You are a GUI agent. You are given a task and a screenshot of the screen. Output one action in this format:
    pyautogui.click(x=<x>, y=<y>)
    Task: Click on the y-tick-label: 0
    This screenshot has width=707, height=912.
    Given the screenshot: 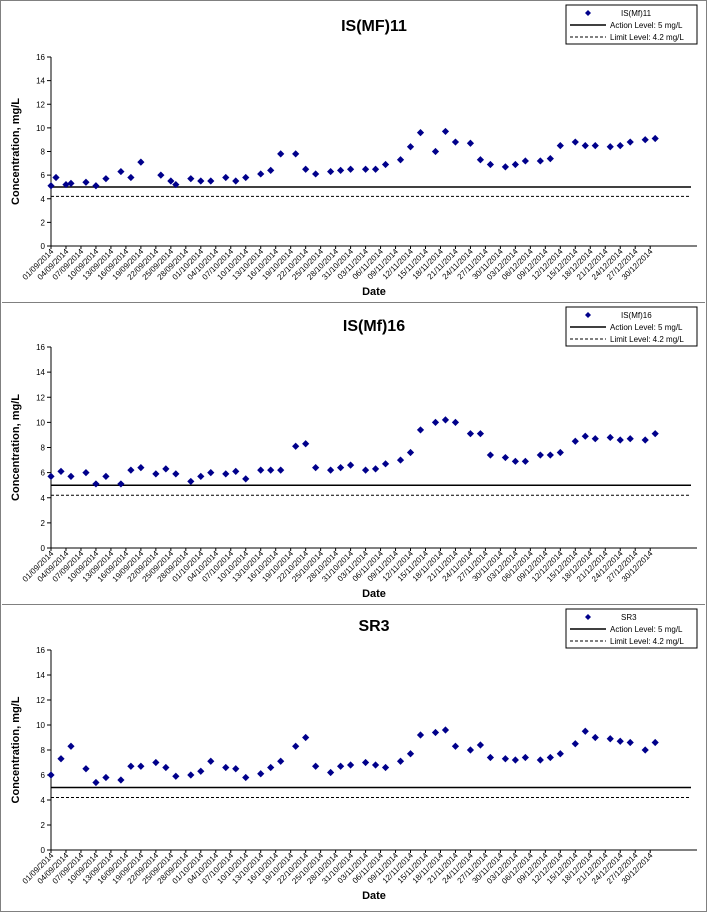 What is the action you would take?
    pyautogui.click(x=43, y=850)
    